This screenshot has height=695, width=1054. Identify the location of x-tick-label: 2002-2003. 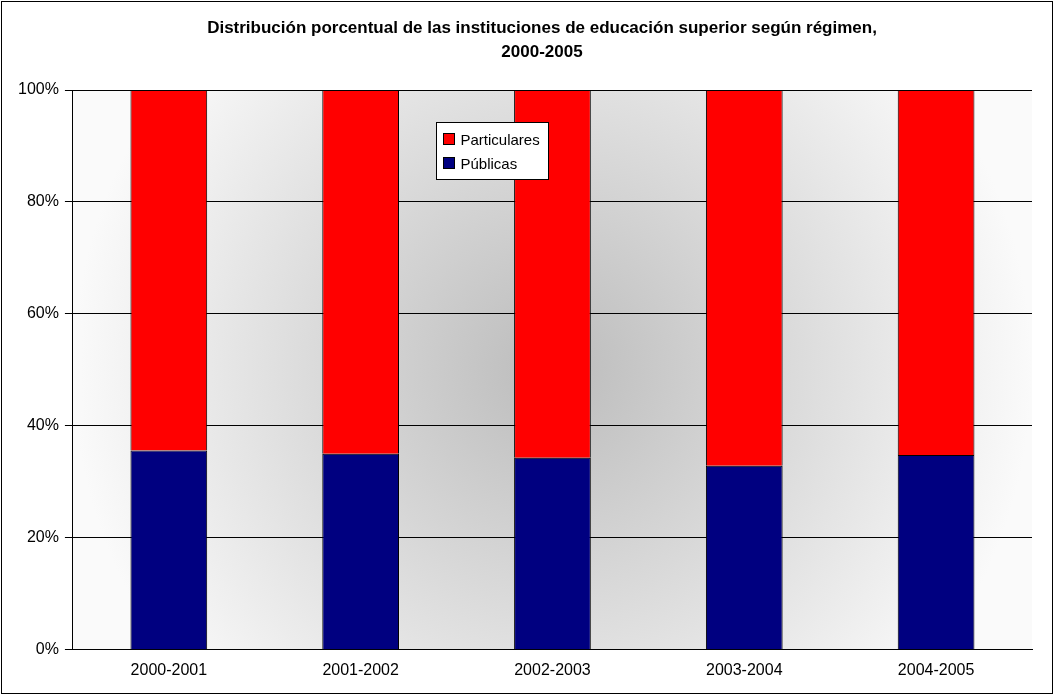
(552, 669).